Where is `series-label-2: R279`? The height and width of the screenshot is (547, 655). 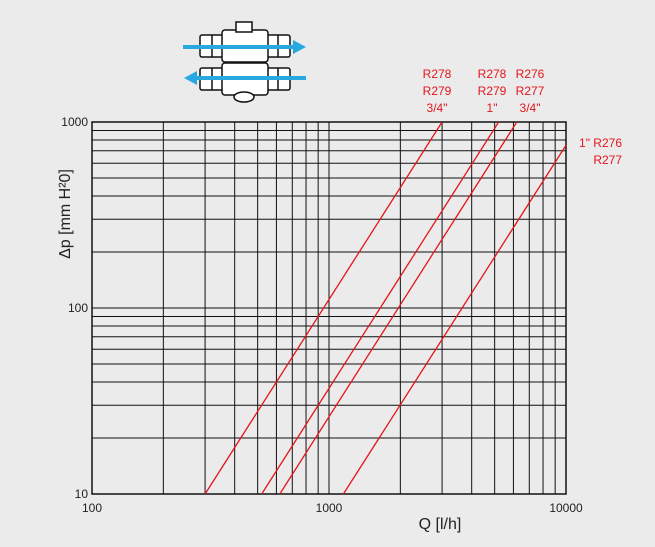
series-label-2: R279 is located at coordinates (492, 91).